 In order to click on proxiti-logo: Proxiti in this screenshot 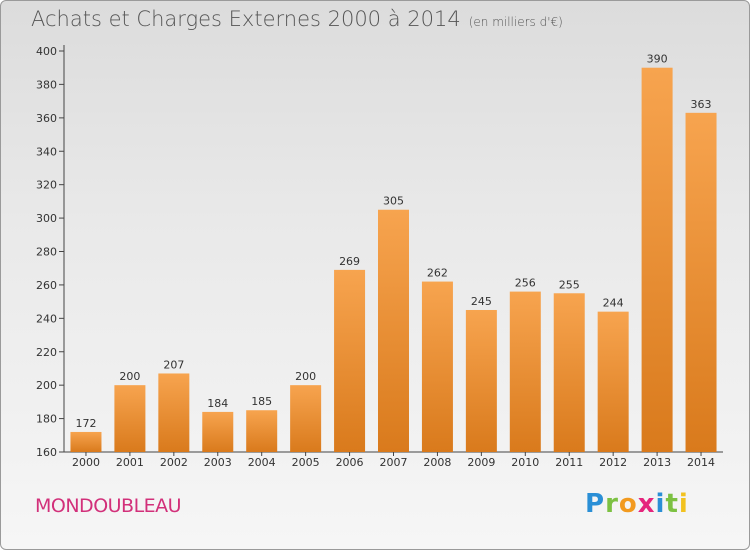, I will do `click(637, 504)`.